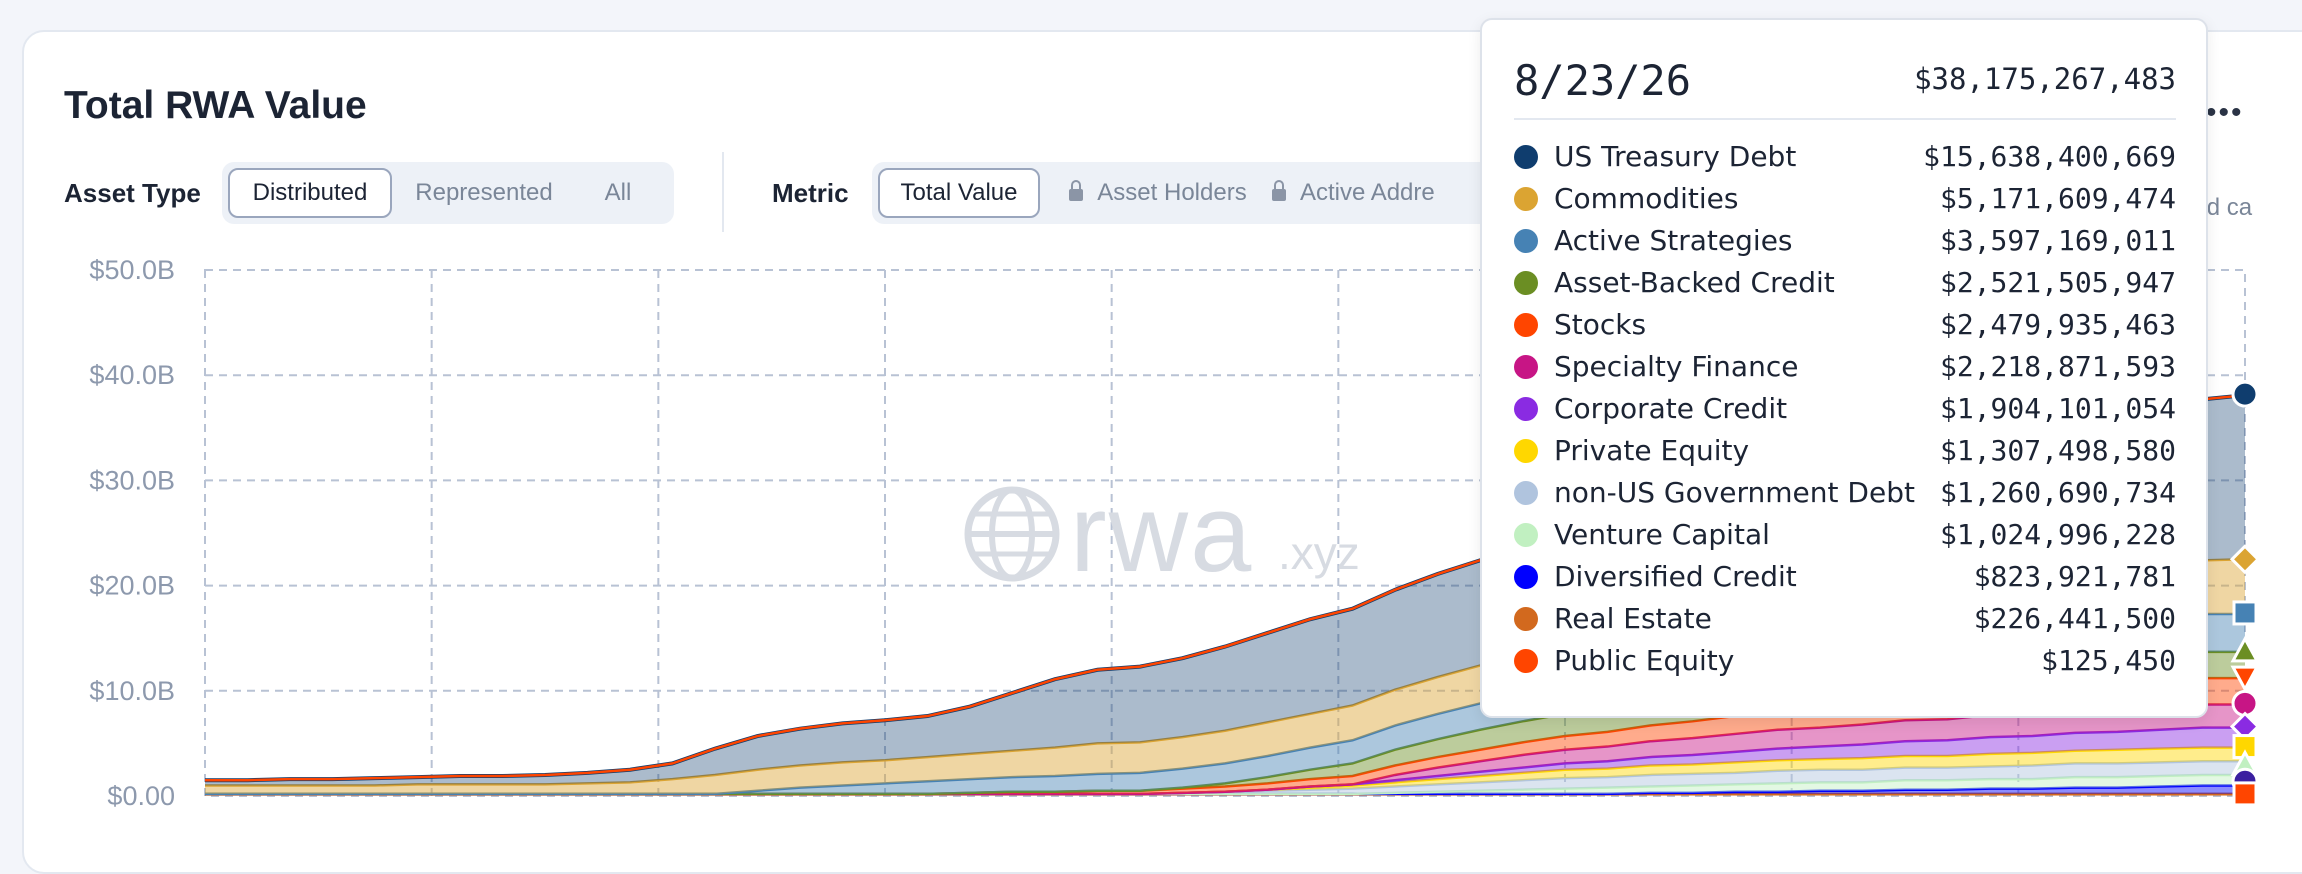 The image size is (2302, 874). What do you see at coordinates (1845, 242) in the screenshot?
I see `tooltip-row: Active Strategies $3,597,169,011` at bounding box center [1845, 242].